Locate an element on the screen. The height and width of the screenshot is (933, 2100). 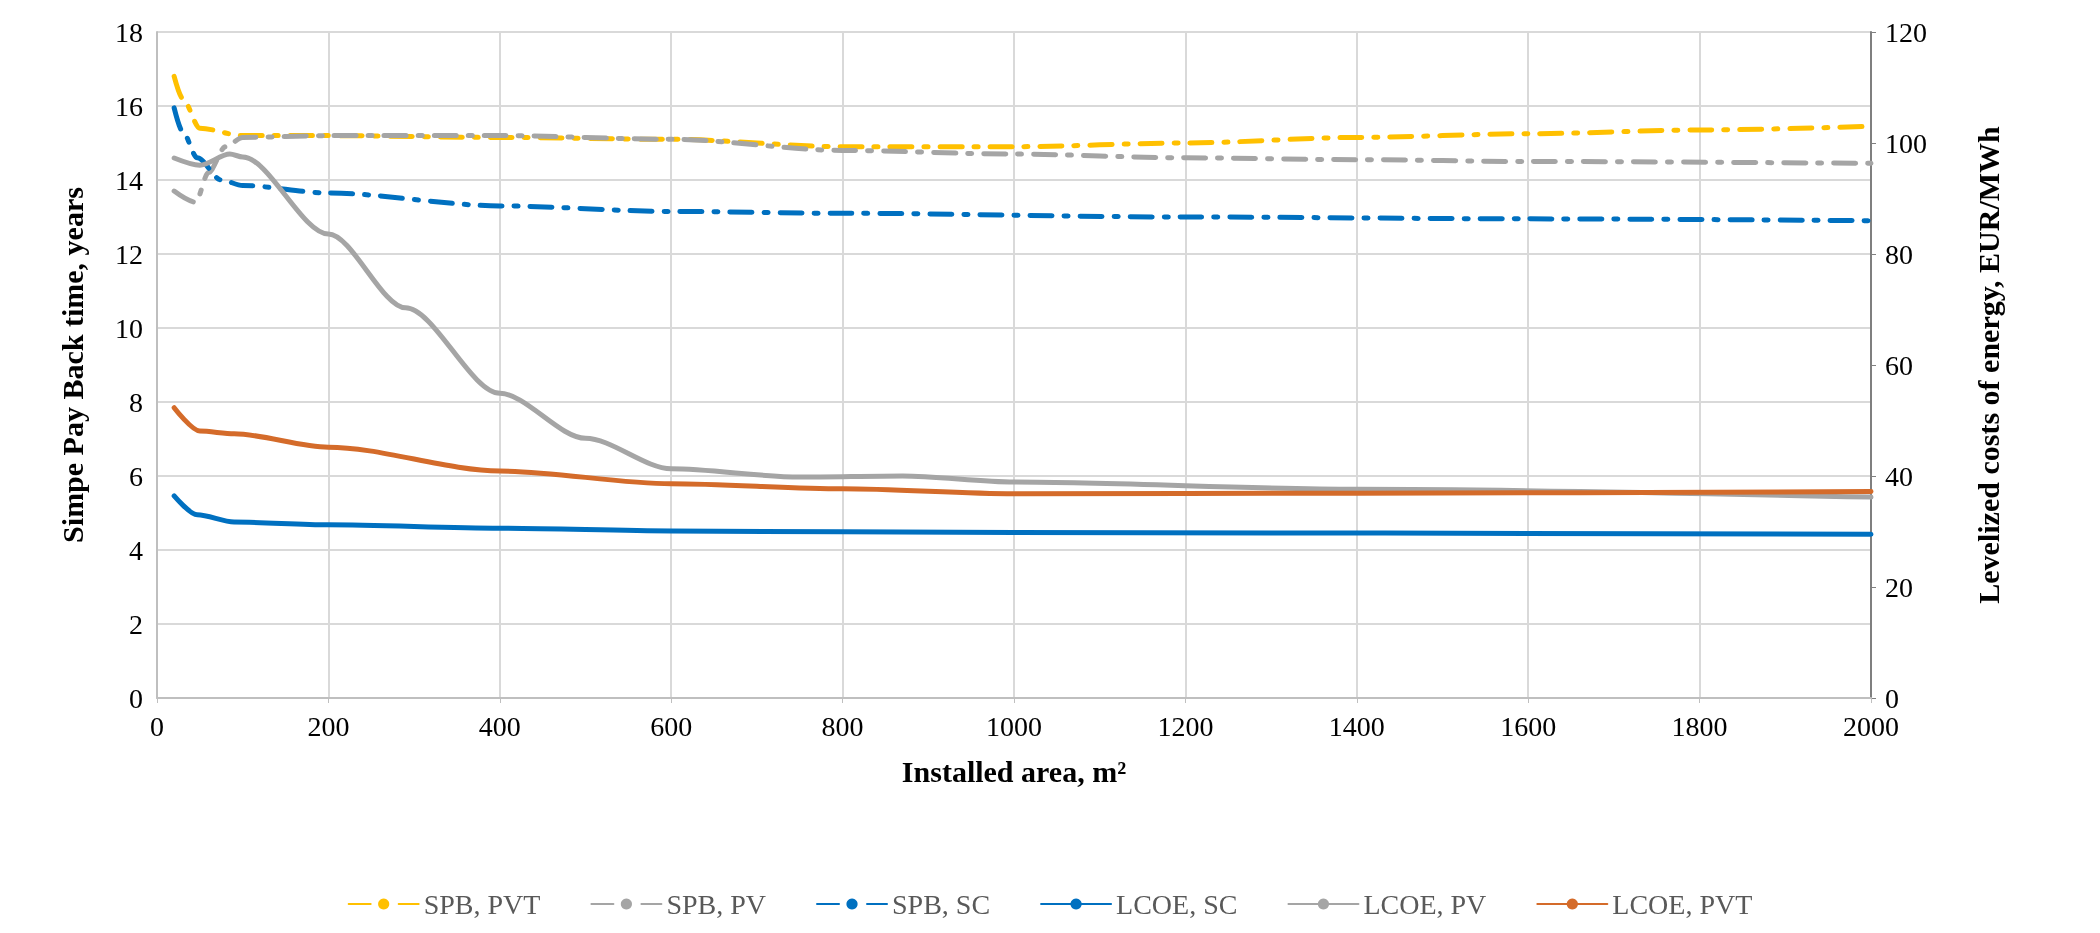
x-tick-label: 1000 is located at coordinates (1014, 726).